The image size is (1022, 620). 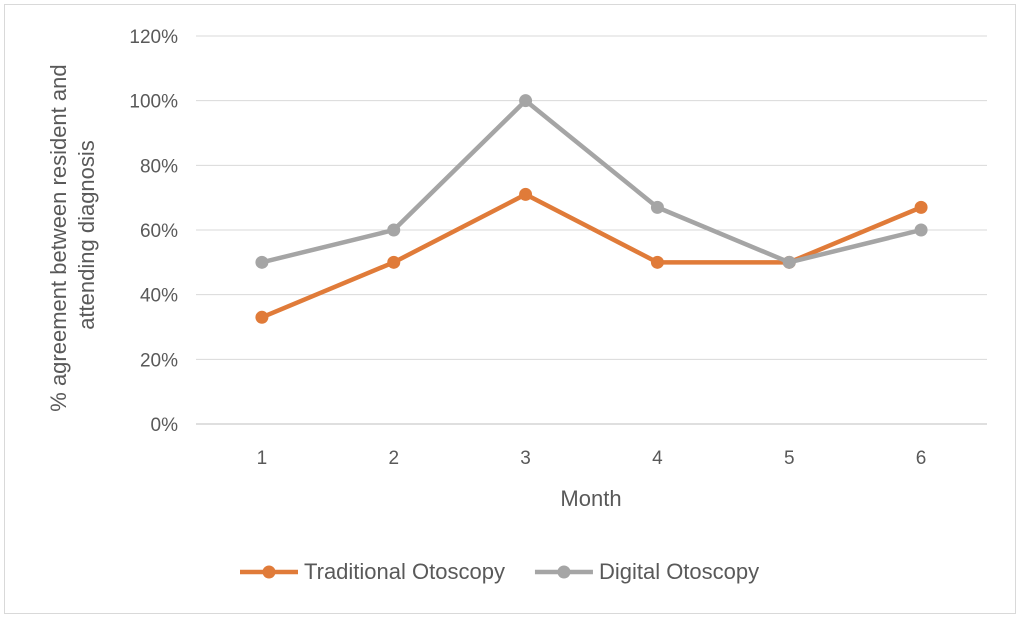 I want to click on legend-label-1: Traditional Otoscopy, so click(x=404, y=571).